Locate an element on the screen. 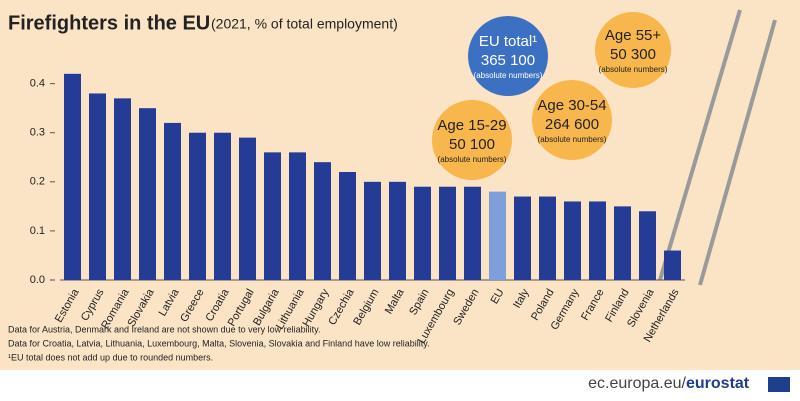  y-tick-label: 0.1 is located at coordinates (37, 231).